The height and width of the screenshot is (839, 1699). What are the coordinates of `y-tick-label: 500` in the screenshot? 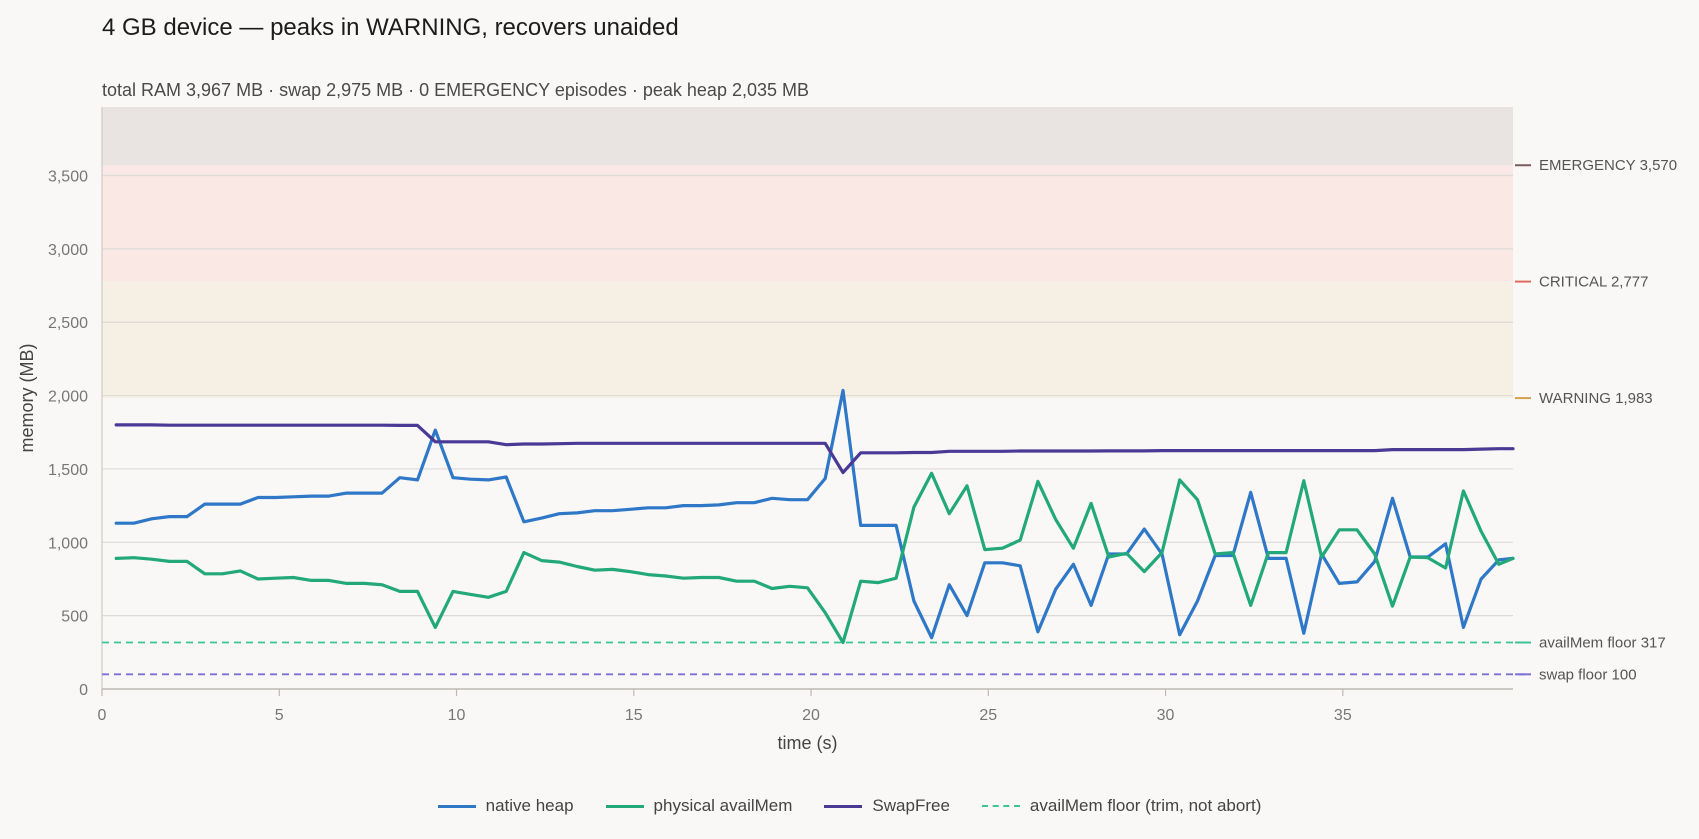 It's located at (74, 617).